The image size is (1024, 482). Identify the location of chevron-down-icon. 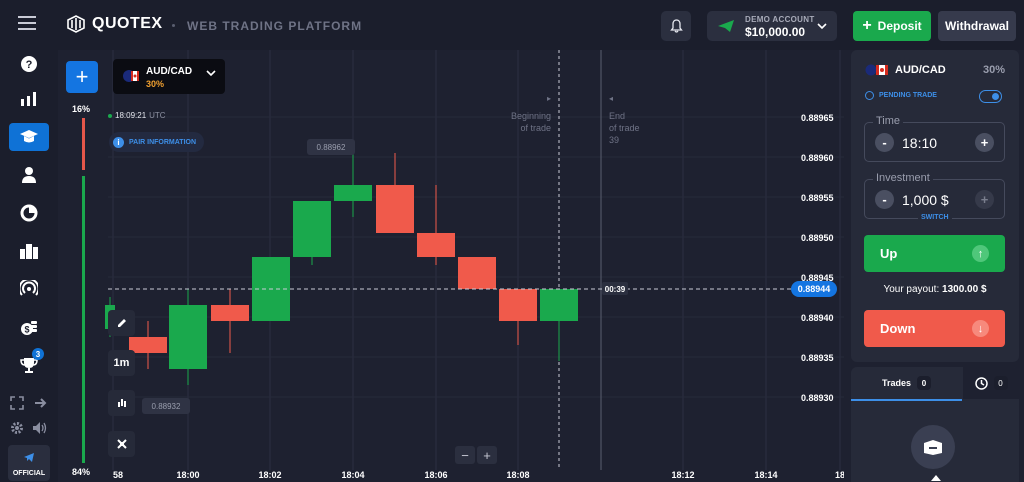
(211, 73).